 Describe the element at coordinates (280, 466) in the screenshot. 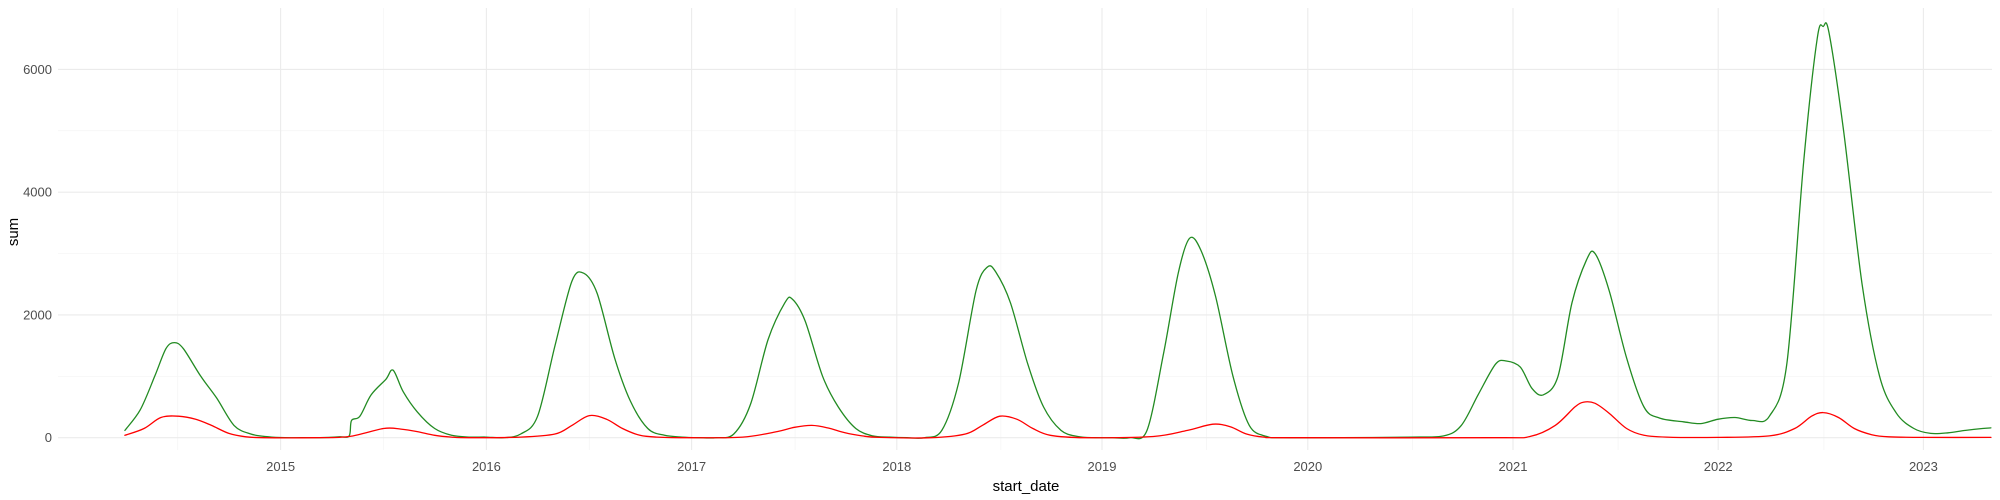

I see `x-tick-label: 2015` at that location.